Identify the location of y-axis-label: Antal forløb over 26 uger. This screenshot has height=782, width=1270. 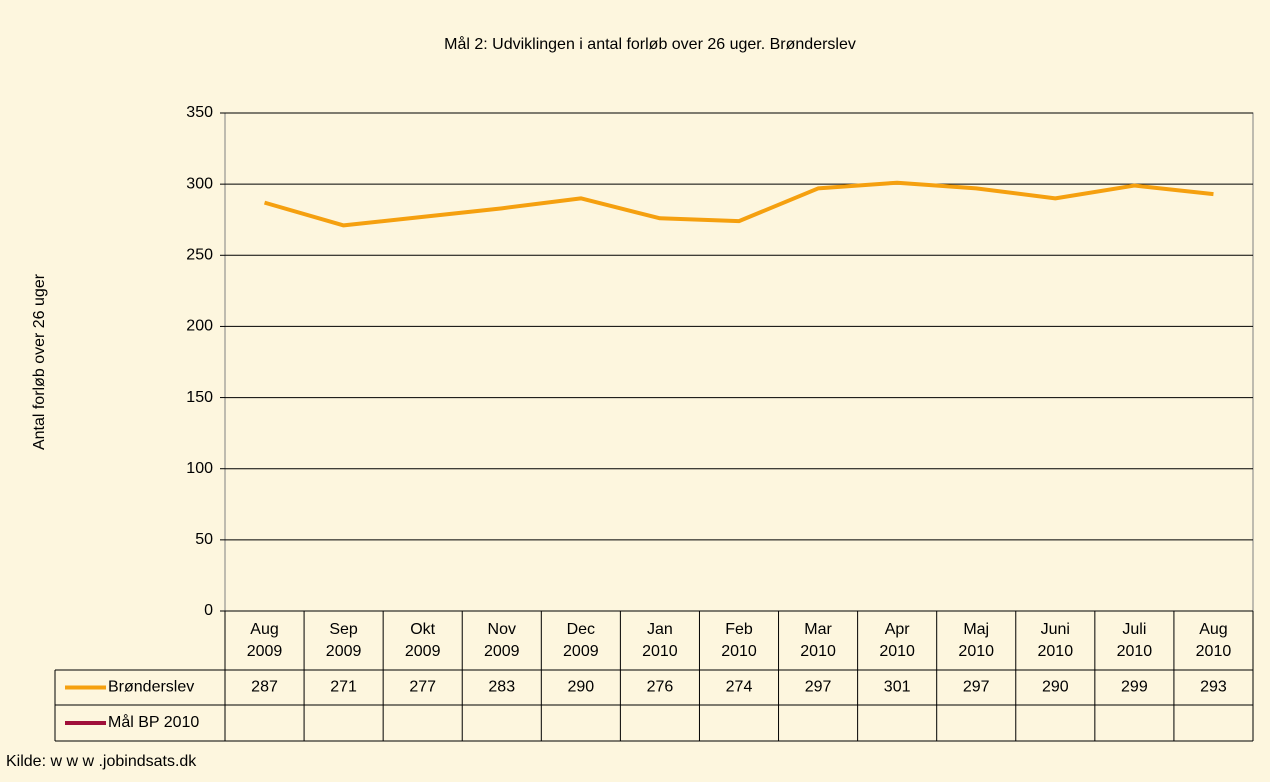
(39, 361).